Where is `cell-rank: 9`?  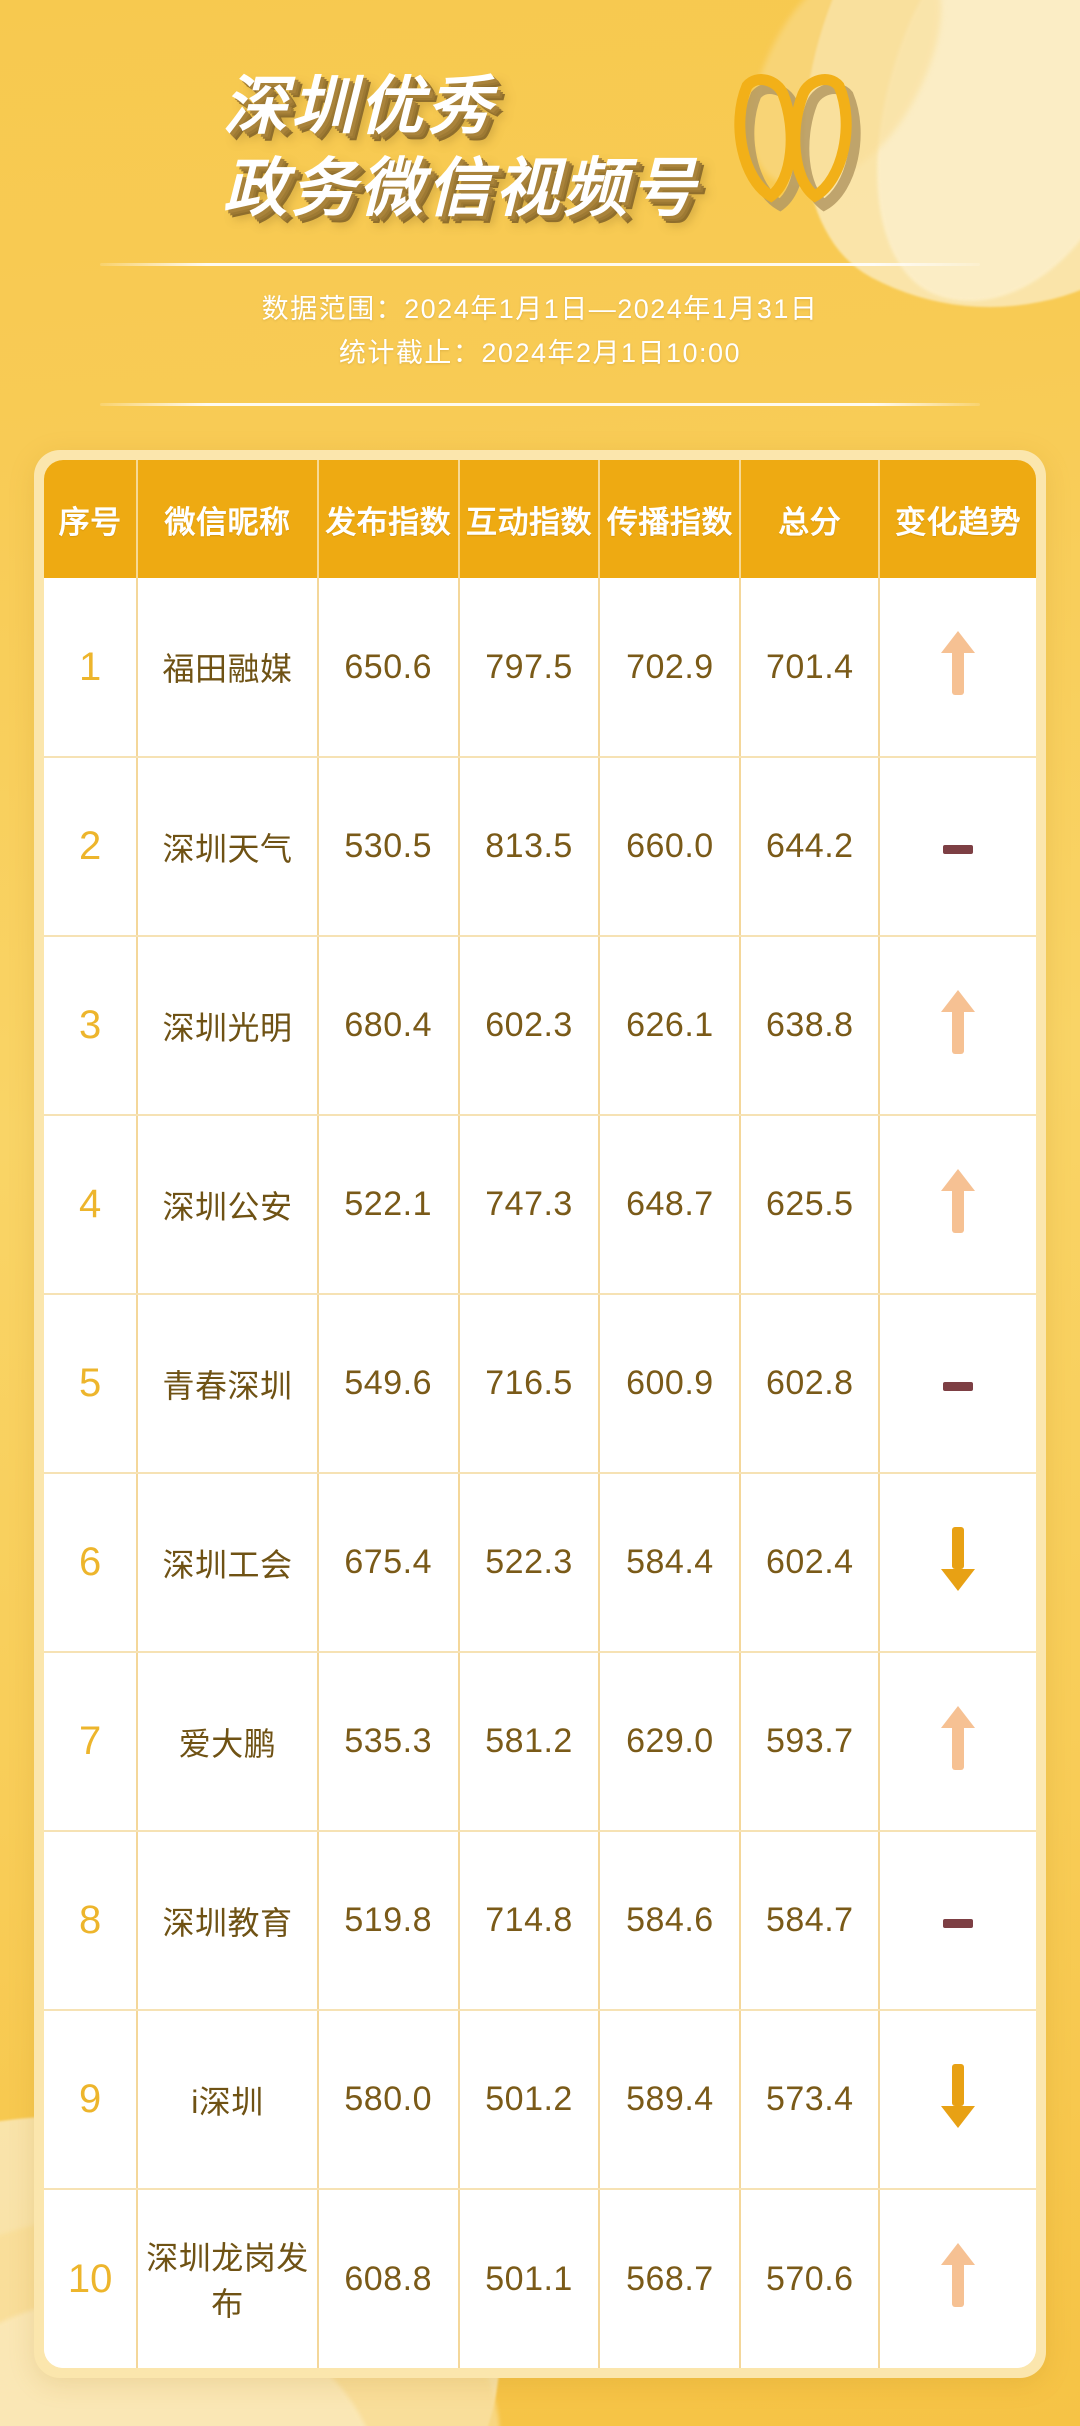
cell-rank: 9 is located at coordinates (91, 2100).